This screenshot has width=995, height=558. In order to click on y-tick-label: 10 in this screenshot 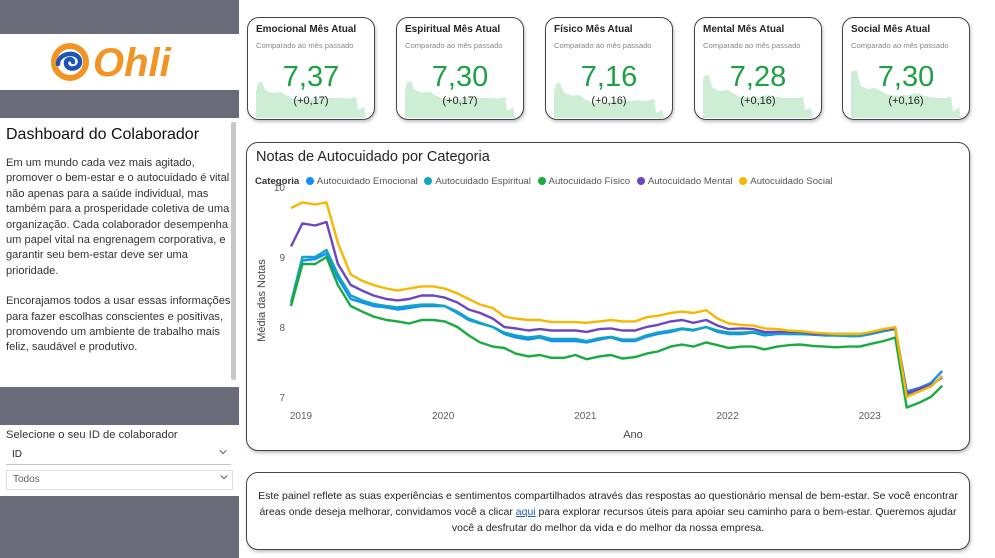, I will do `click(280, 188)`.